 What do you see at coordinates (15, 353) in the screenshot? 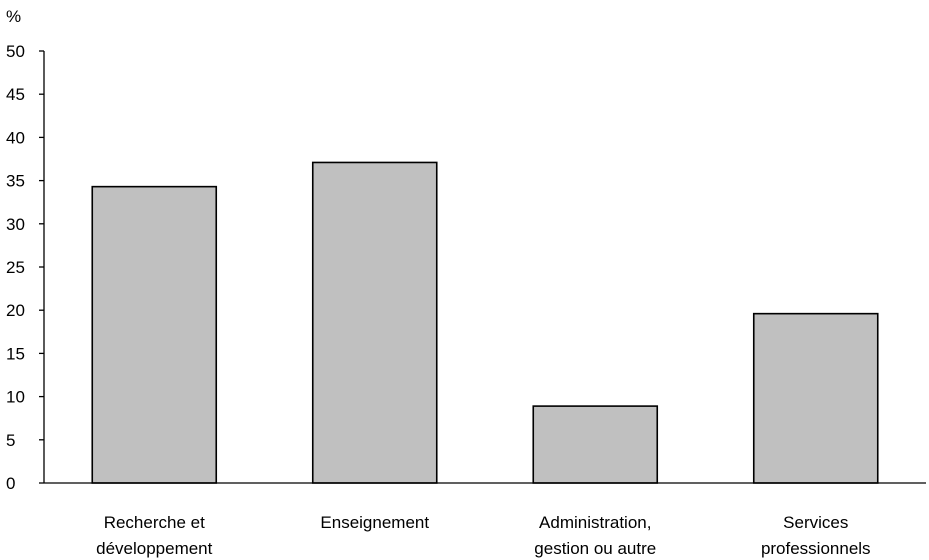
I see `y-tick-label: 15` at bounding box center [15, 353].